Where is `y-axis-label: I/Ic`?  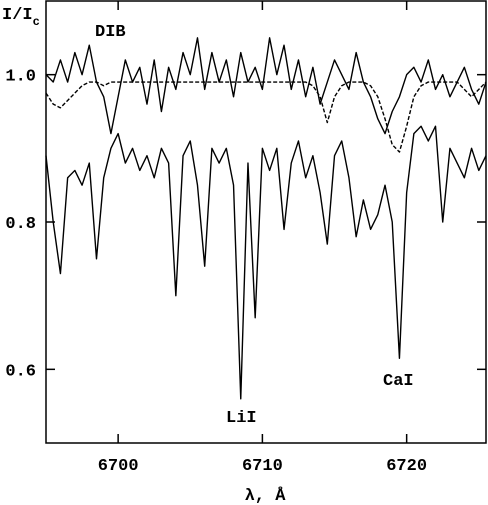
y-axis-label: I/Ic is located at coordinates (21, 17).